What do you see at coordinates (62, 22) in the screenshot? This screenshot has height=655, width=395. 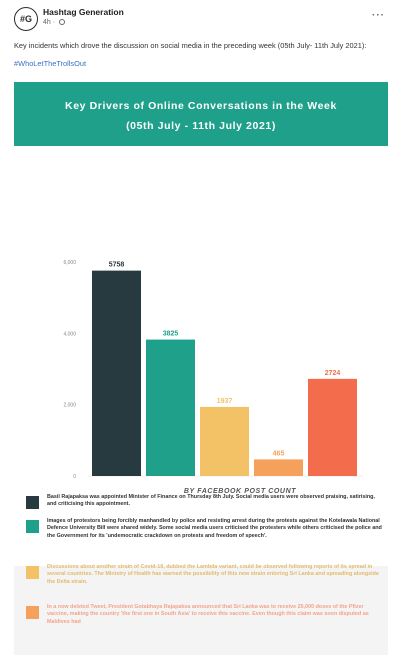 I see `globe-icon` at bounding box center [62, 22].